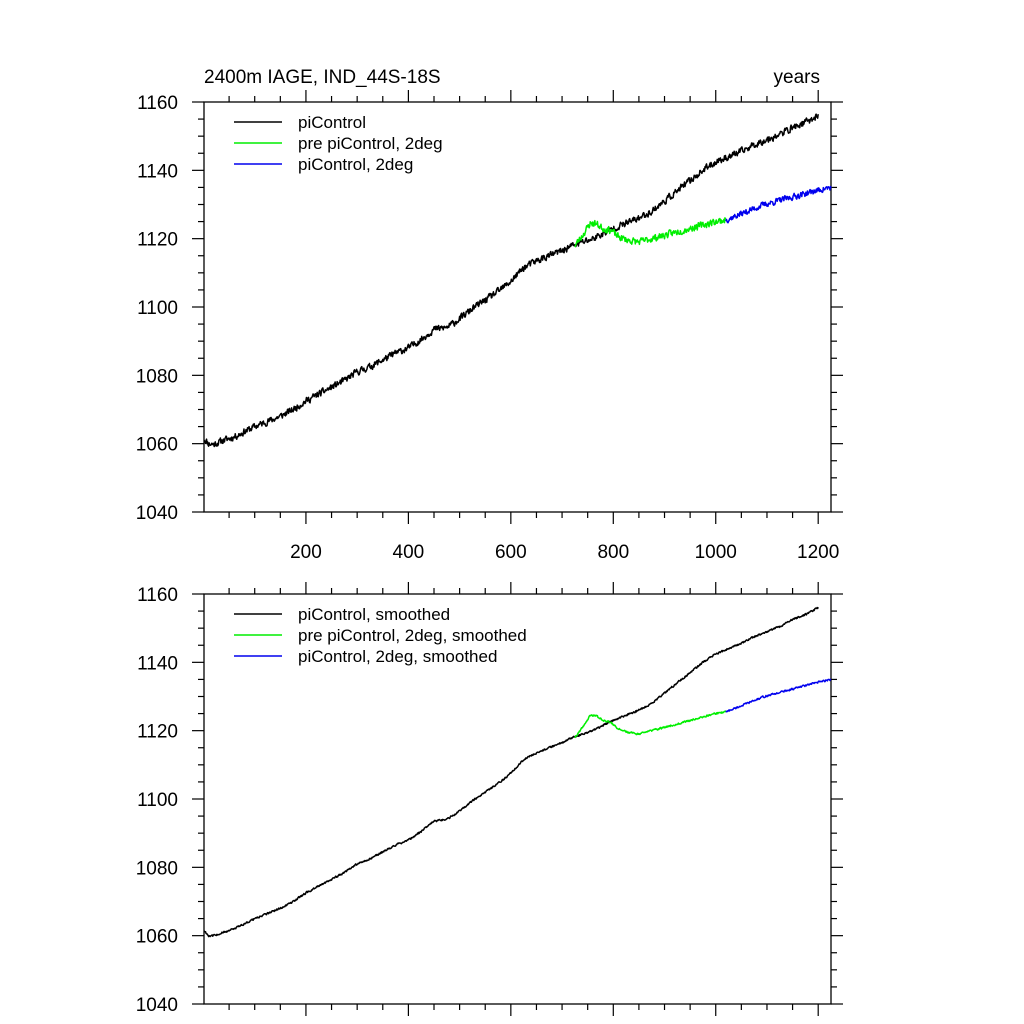 This screenshot has width=1024, height=1024. What do you see at coordinates (322, 77) in the screenshot?
I see `chart-title: 2400m IAGE, IND_44S-18S` at bounding box center [322, 77].